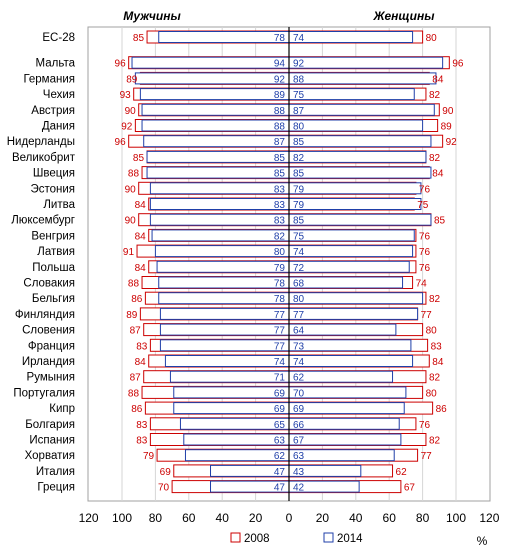 Image resolution: width=518 pixels, height=558 pixels. I want to click on value-label-male-2008: 86, so click(137, 409).